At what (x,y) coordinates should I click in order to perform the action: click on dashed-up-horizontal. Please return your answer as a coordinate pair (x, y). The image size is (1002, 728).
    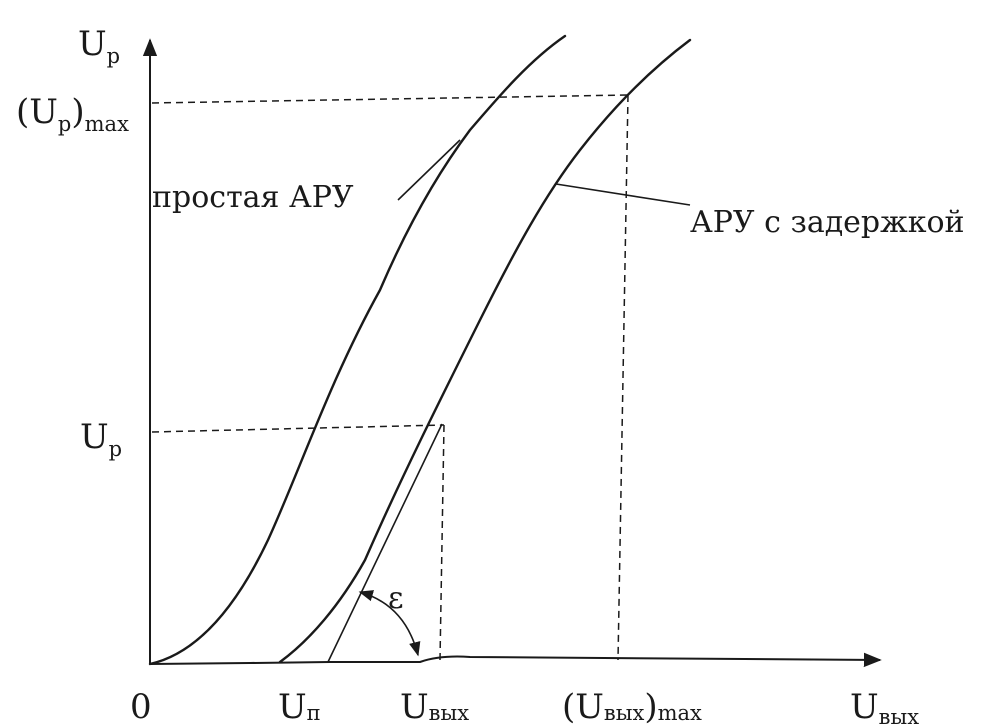
    Looking at the image, I should click on (298, 428).